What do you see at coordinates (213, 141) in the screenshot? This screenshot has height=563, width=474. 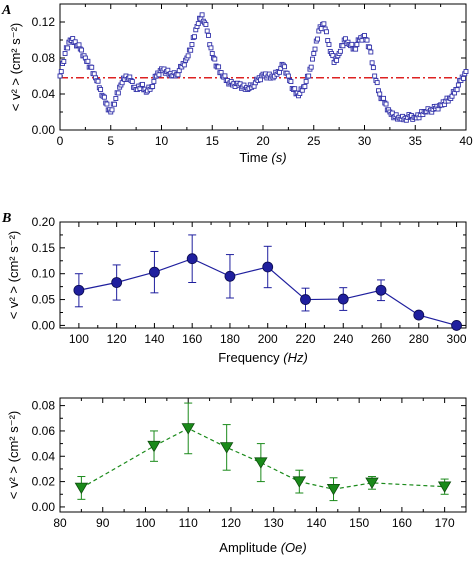 I see `x-tick-label: 15` at bounding box center [213, 141].